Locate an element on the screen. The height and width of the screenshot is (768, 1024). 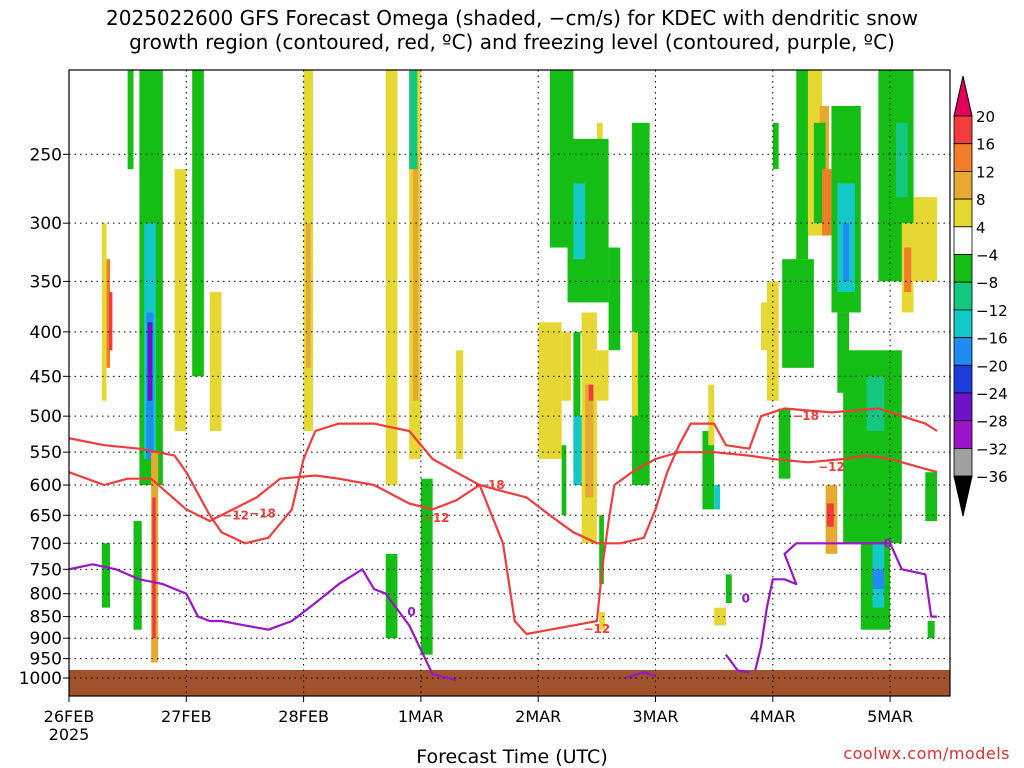
x-tick-label: 27FEB is located at coordinates (186, 716).